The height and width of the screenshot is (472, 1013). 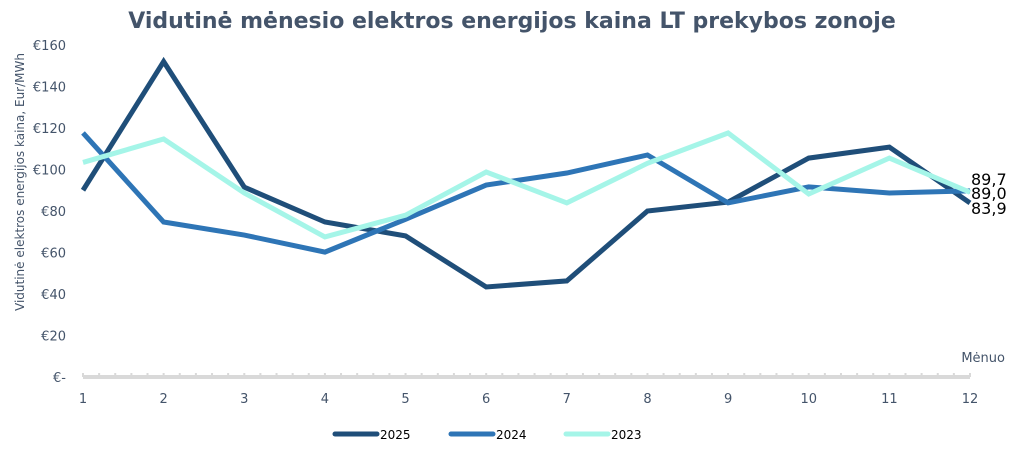 What do you see at coordinates (49, 88) in the screenshot?
I see `y-tick-label: €140` at bounding box center [49, 88].